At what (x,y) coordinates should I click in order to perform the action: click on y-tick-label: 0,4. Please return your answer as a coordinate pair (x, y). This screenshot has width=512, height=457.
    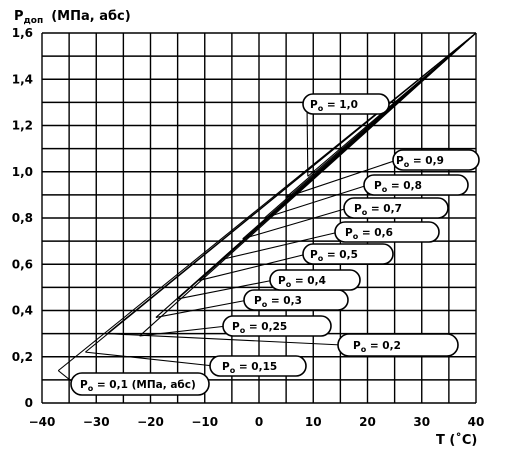
    Looking at the image, I should click on (22, 311).